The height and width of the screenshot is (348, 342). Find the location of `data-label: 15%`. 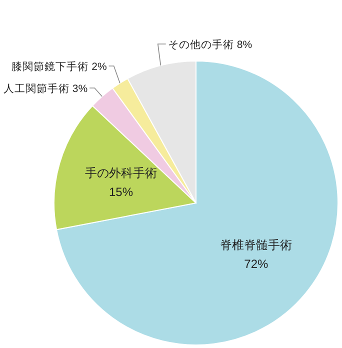

data-label: 15% is located at coordinates (121, 192).